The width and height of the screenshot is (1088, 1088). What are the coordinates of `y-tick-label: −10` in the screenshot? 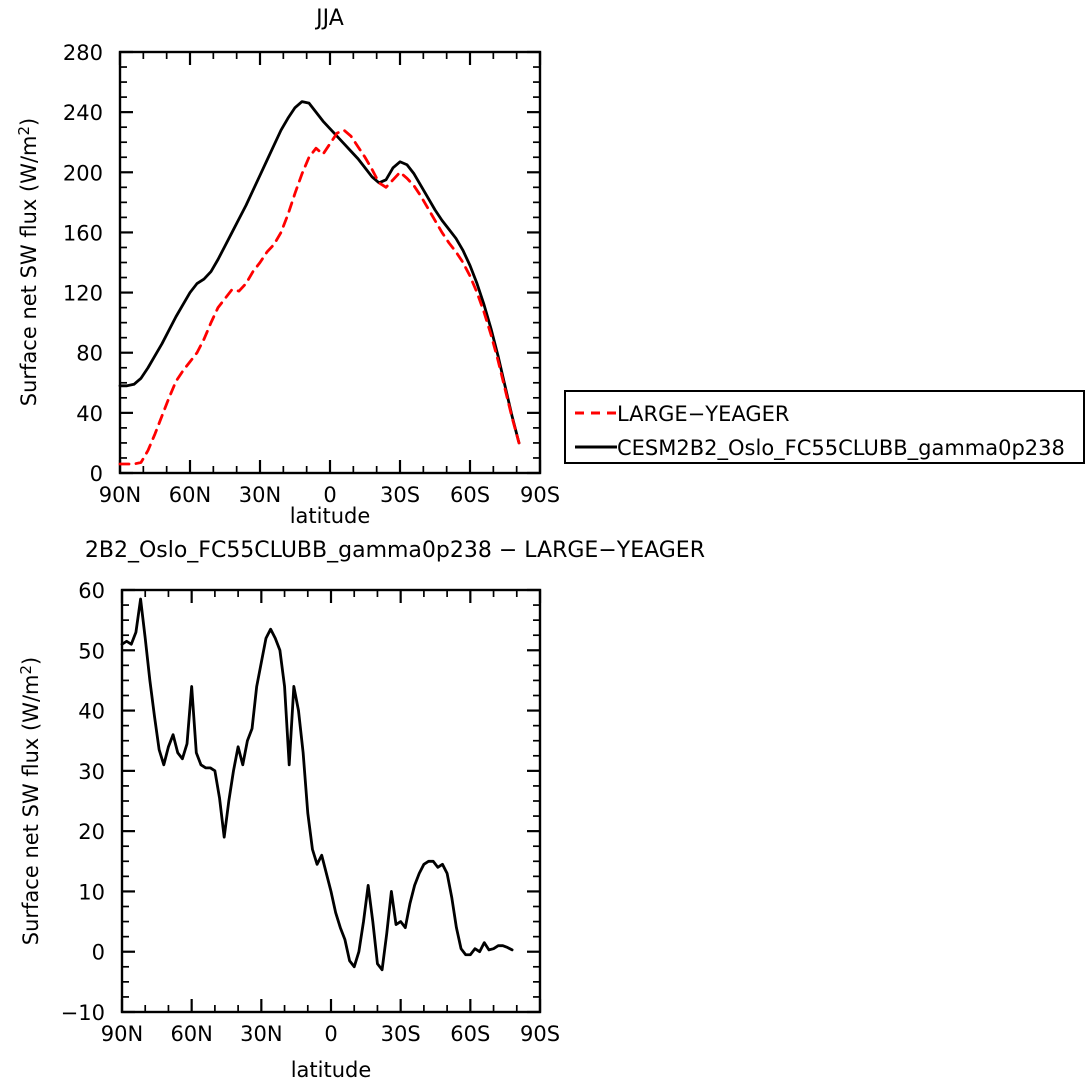 It's located at (83, 1013).